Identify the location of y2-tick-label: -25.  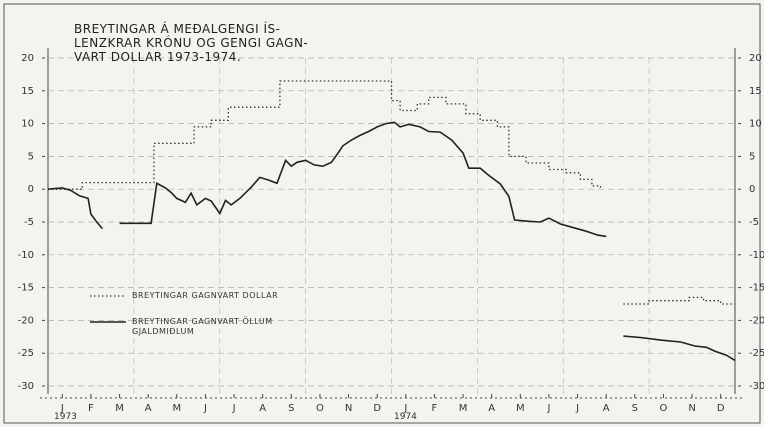
(756, 353).